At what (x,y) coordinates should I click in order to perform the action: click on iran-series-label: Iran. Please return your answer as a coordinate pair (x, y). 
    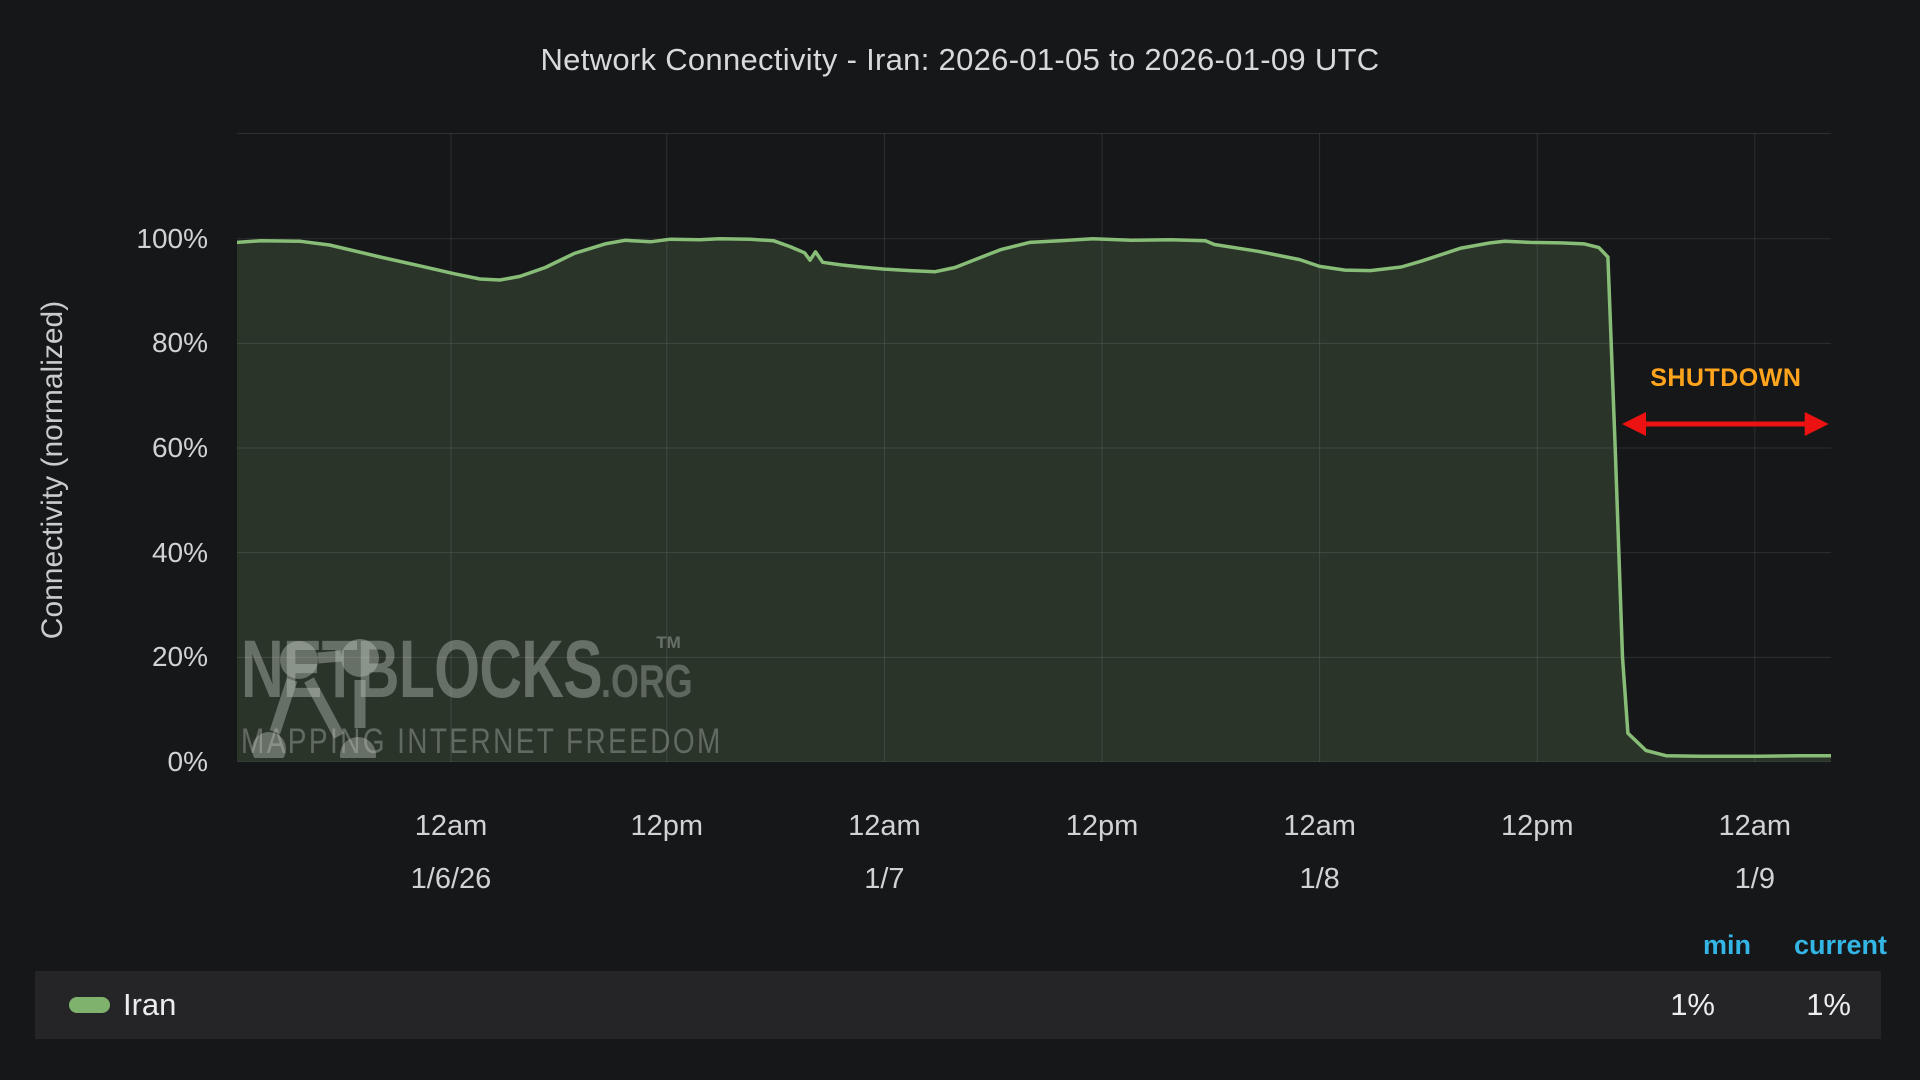
    Looking at the image, I should click on (150, 1004).